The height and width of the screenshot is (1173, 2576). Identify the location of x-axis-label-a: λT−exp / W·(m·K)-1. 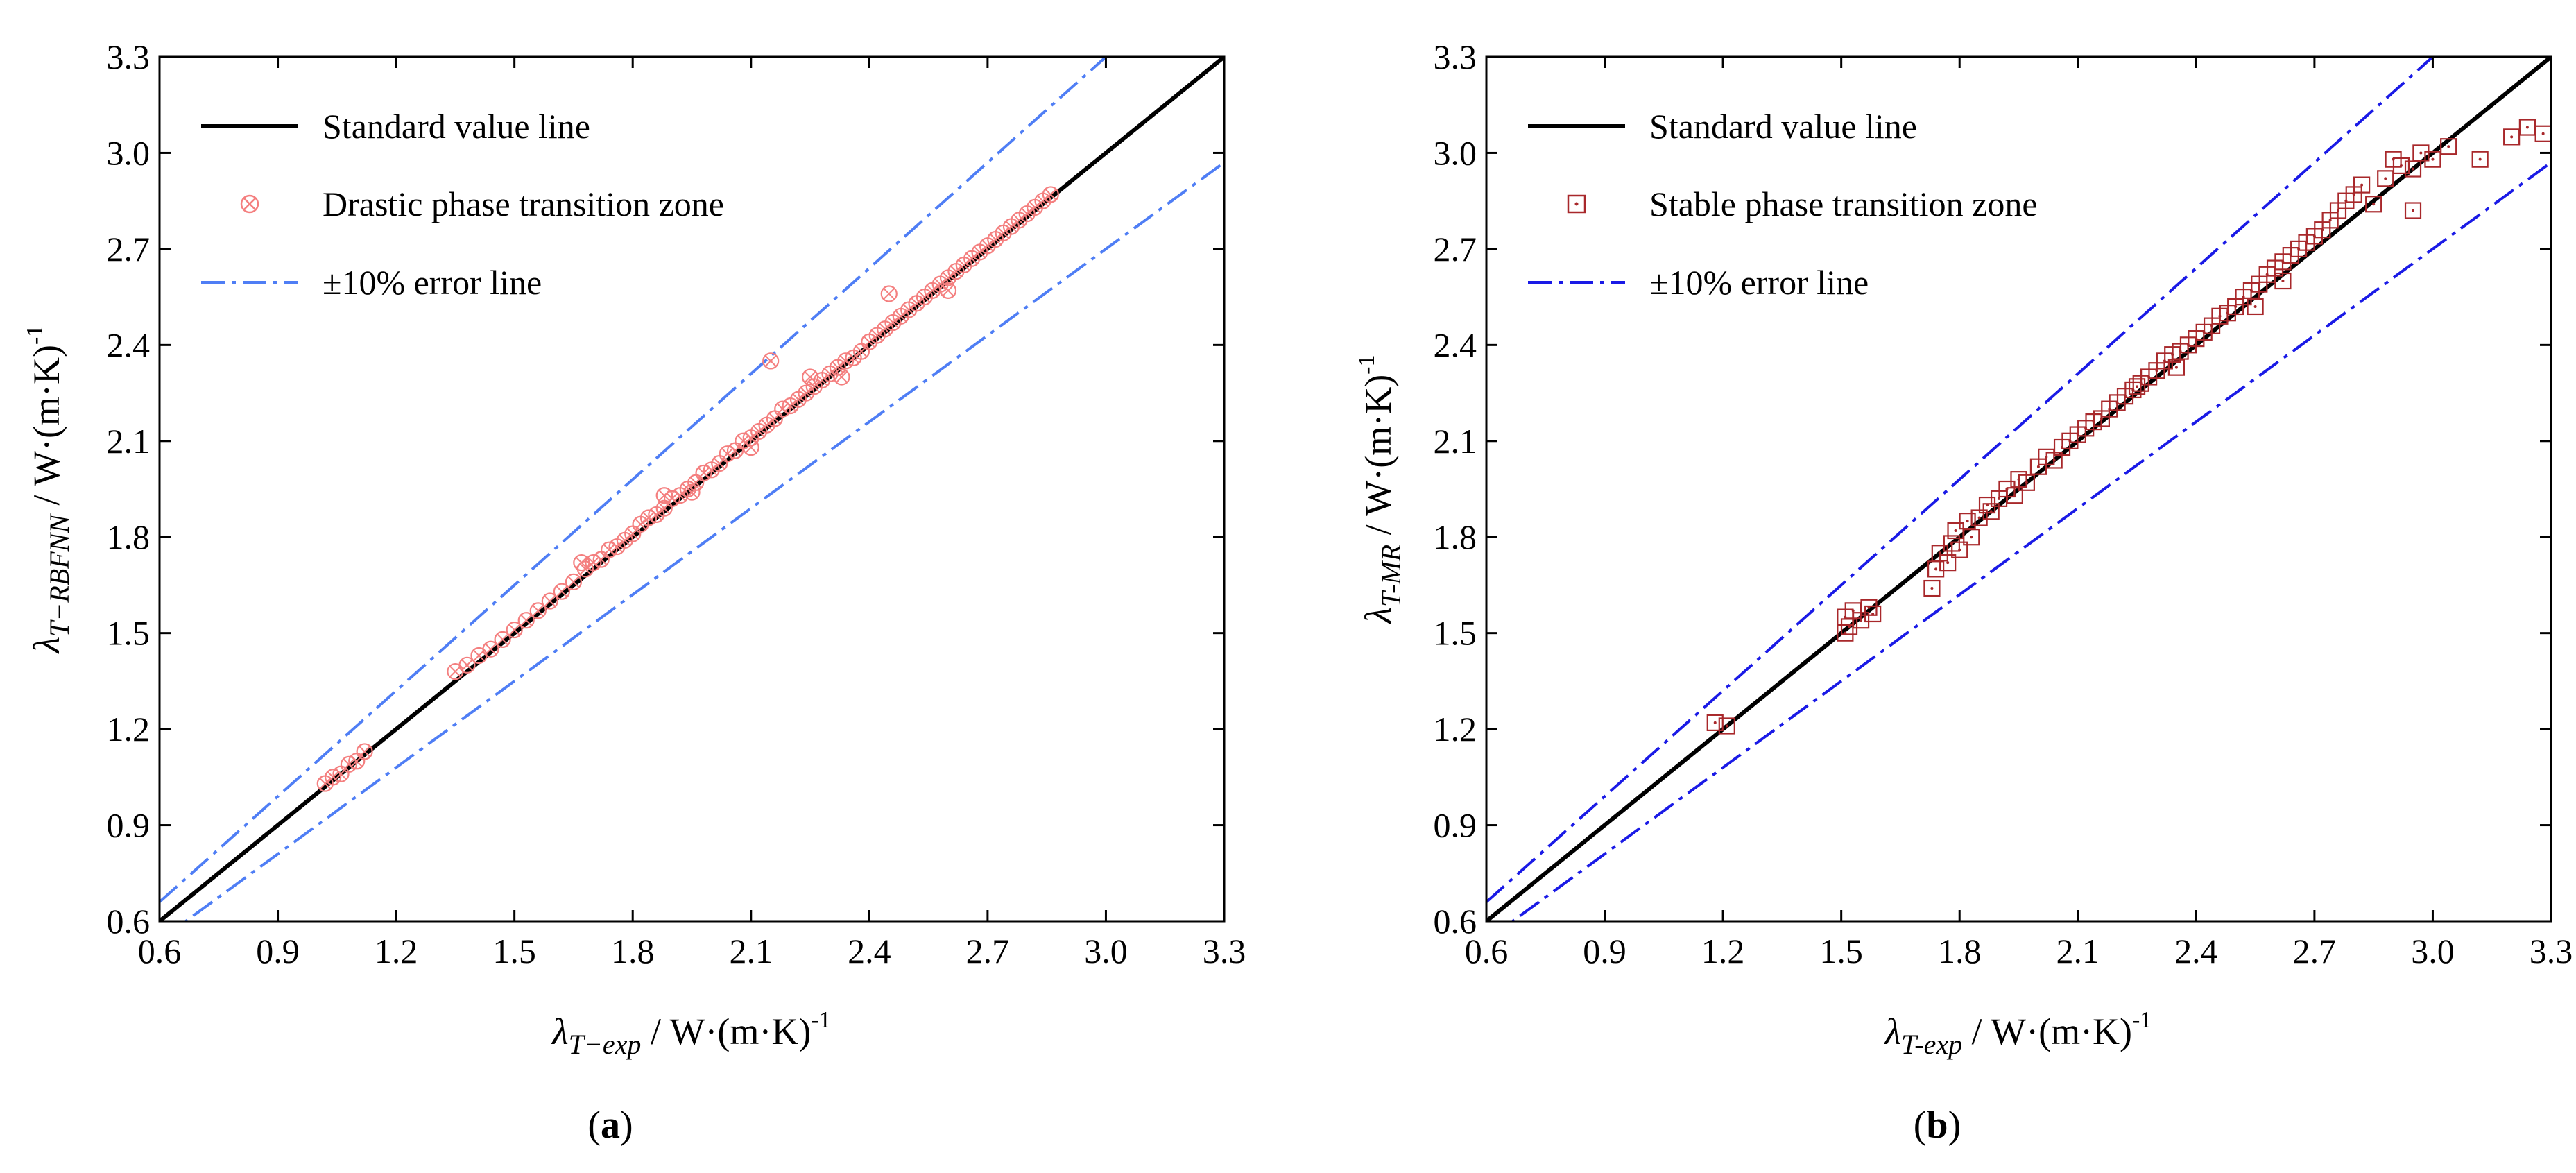
(690, 1033).